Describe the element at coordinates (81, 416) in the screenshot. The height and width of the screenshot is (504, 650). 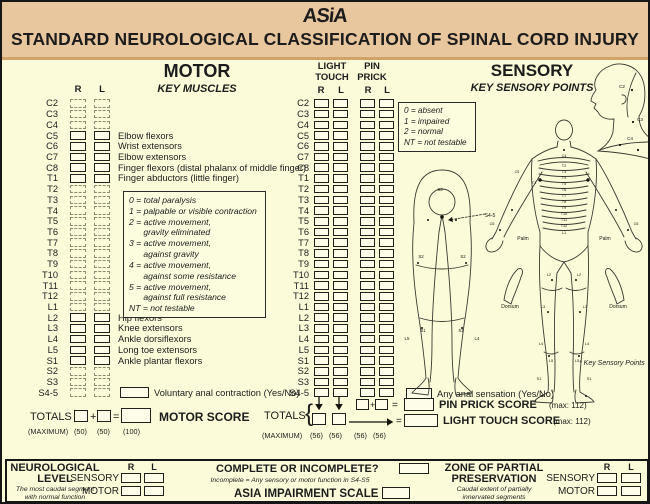
I see `motor-total-right-box` at that location.